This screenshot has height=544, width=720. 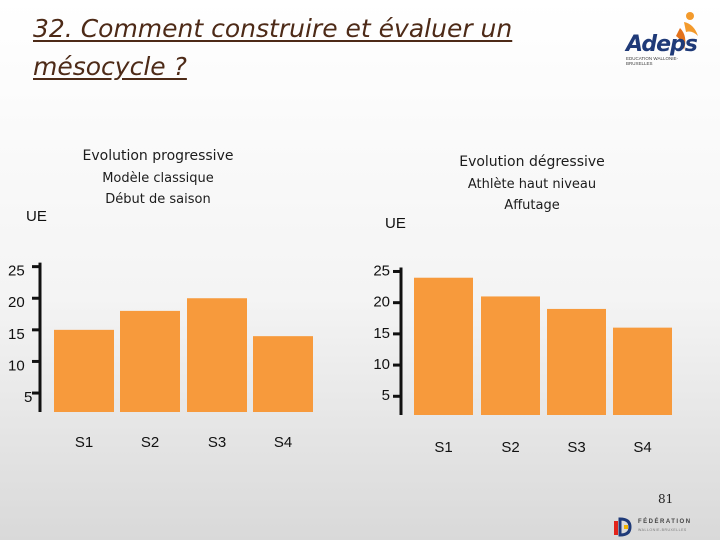 I want to click on chart-1-x-tick-label: S1, so click(x=84, y=442).